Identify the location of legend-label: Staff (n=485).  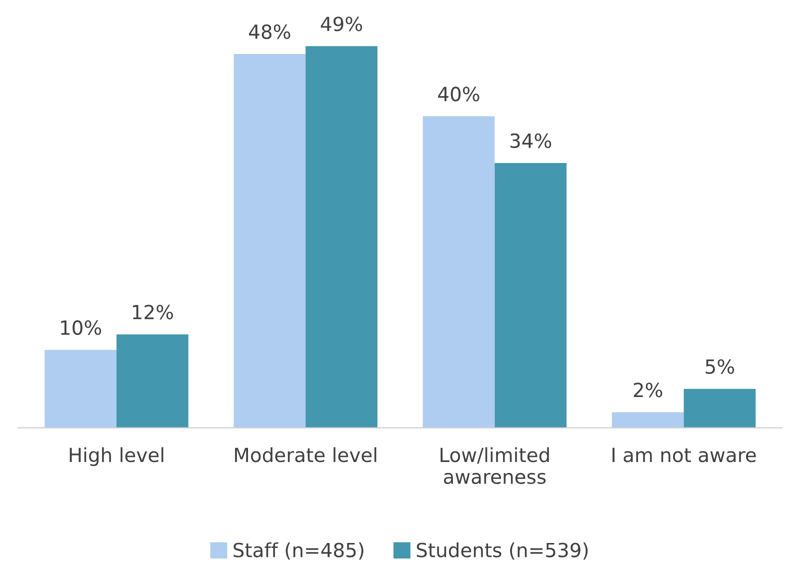
(299, 551).